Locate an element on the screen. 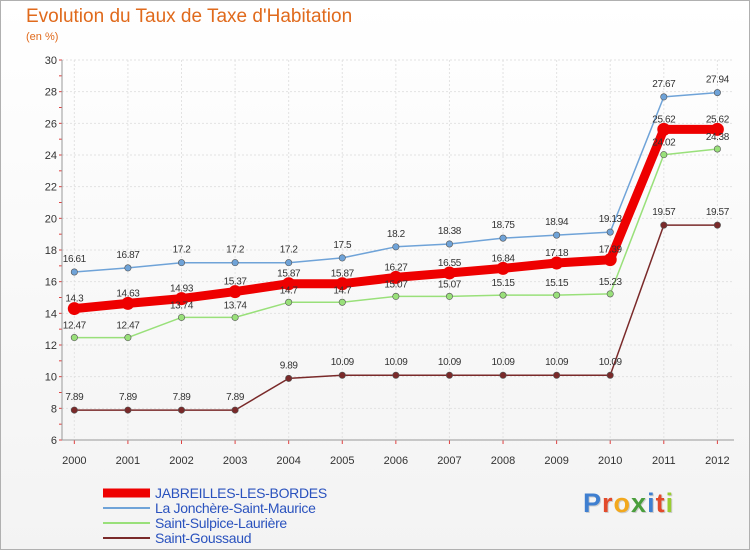  legend-label: La Jonchère-Saint-Maurice is located at coordinates (235, 508).